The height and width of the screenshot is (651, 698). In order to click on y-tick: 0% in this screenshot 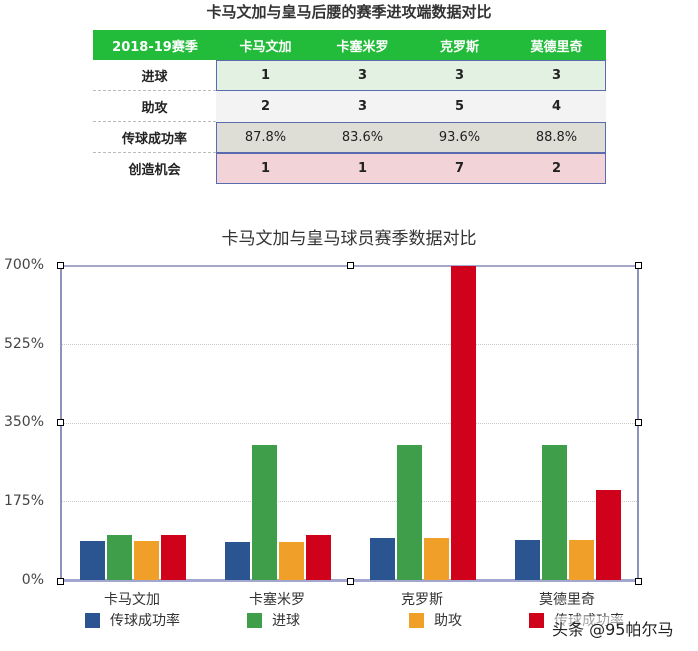, I will do `click(32, 580)`.